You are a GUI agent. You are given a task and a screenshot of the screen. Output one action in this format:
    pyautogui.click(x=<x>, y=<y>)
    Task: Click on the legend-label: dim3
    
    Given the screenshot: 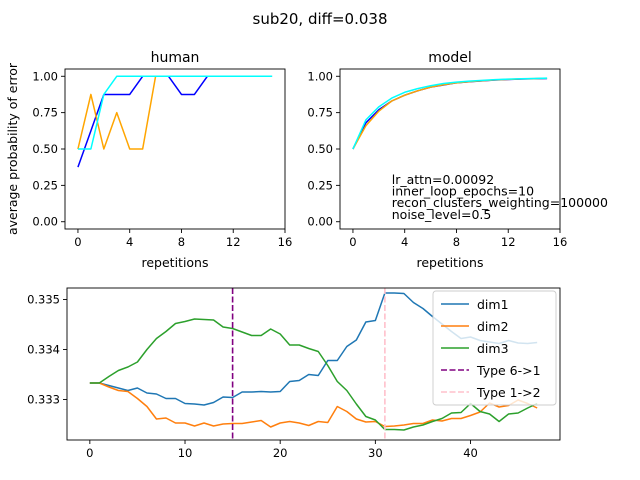 What is the action you would take?
    pyautogui.click(x=493, y=348)
    